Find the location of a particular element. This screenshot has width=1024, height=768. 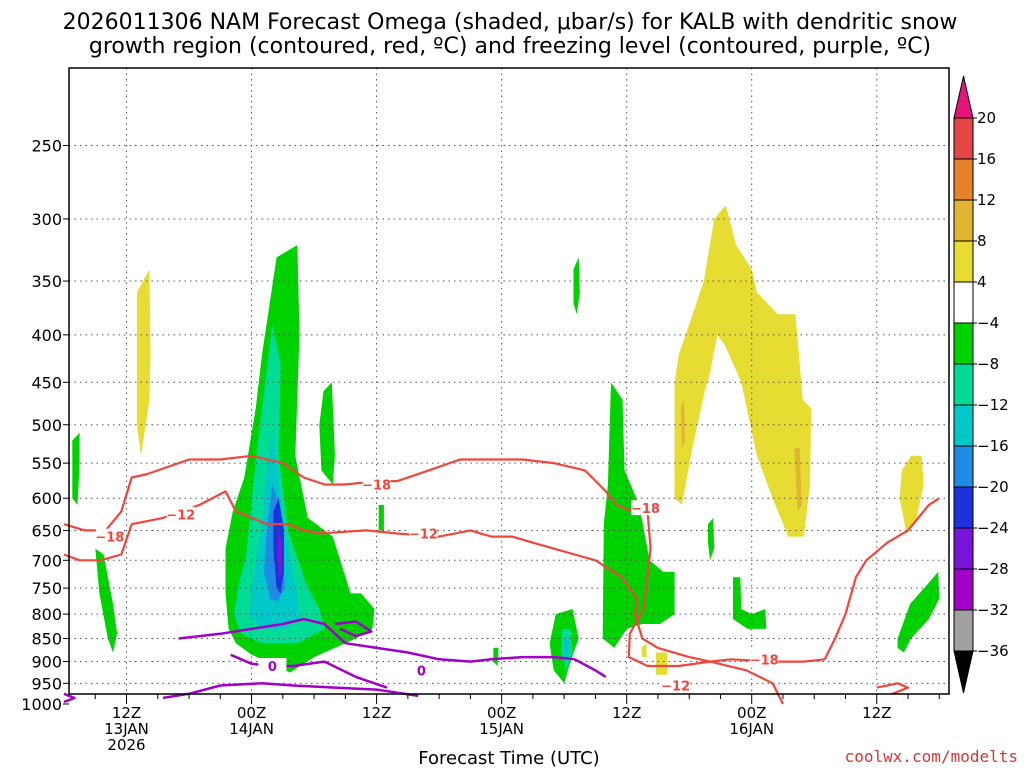

colorbar-tick-label: −8 is located at coordinates (988, 364).